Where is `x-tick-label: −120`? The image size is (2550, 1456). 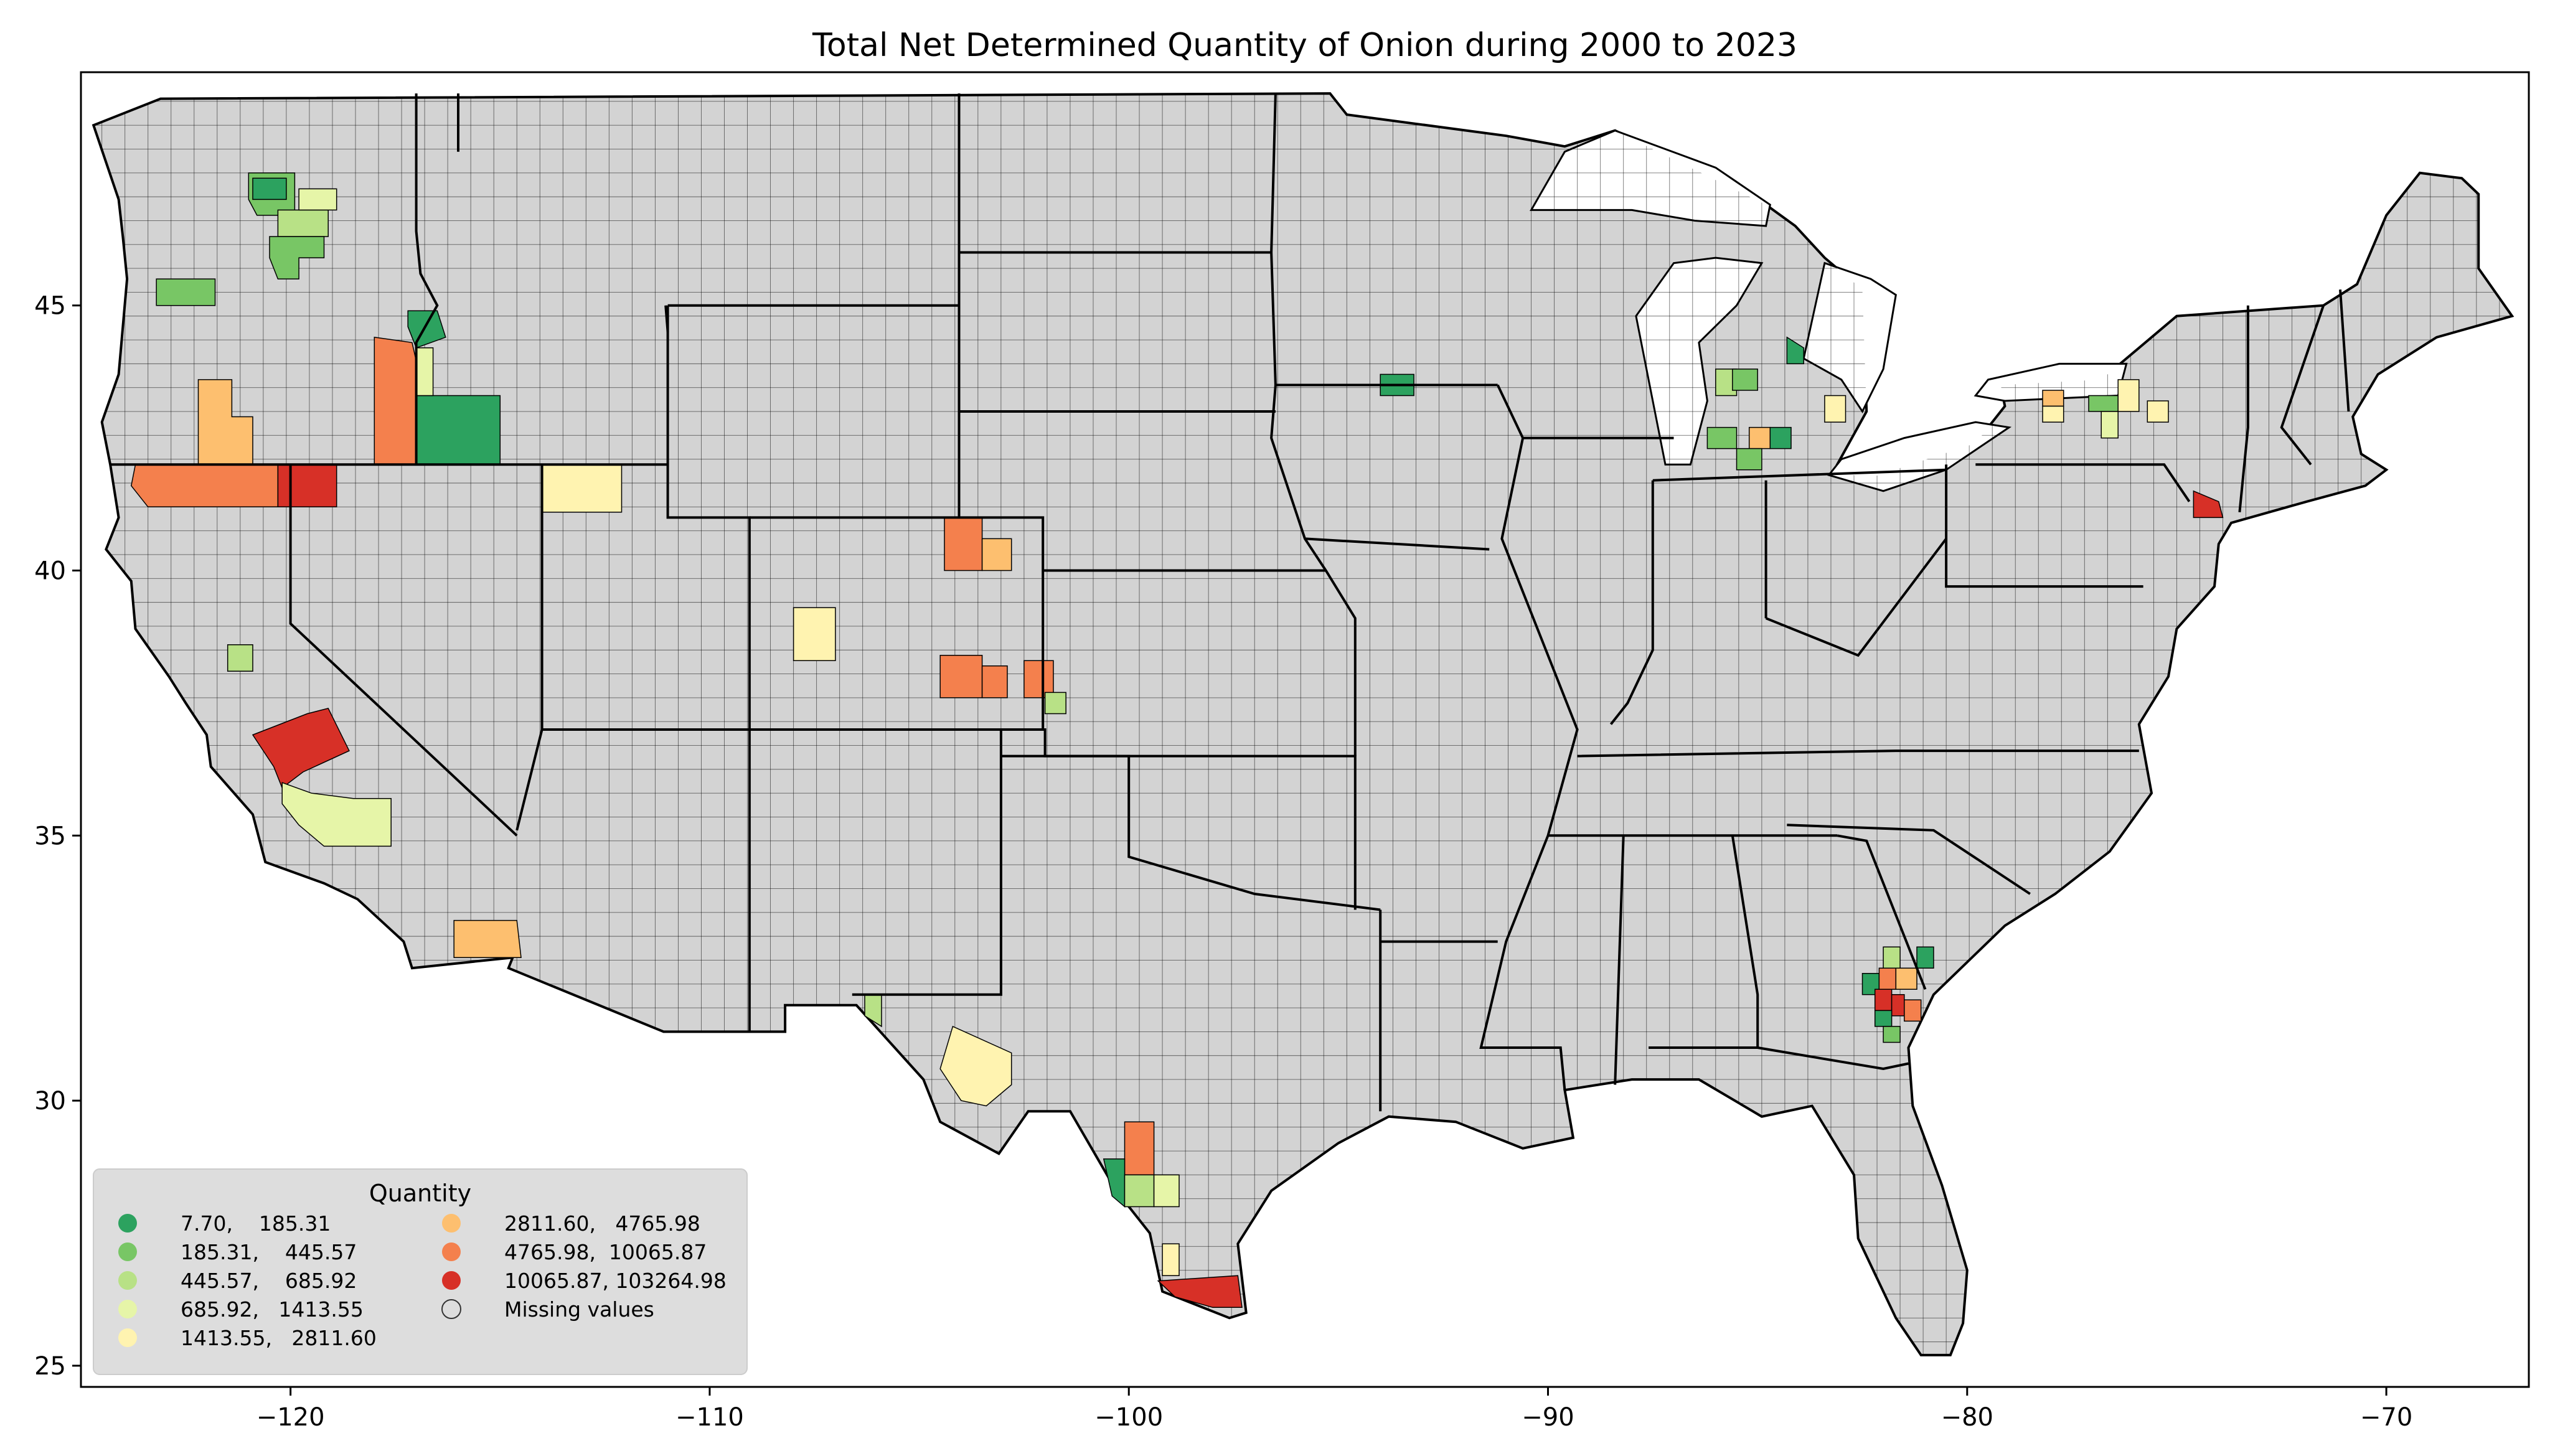 x-tick-label: −120 is located at coordinates (290, 1417).